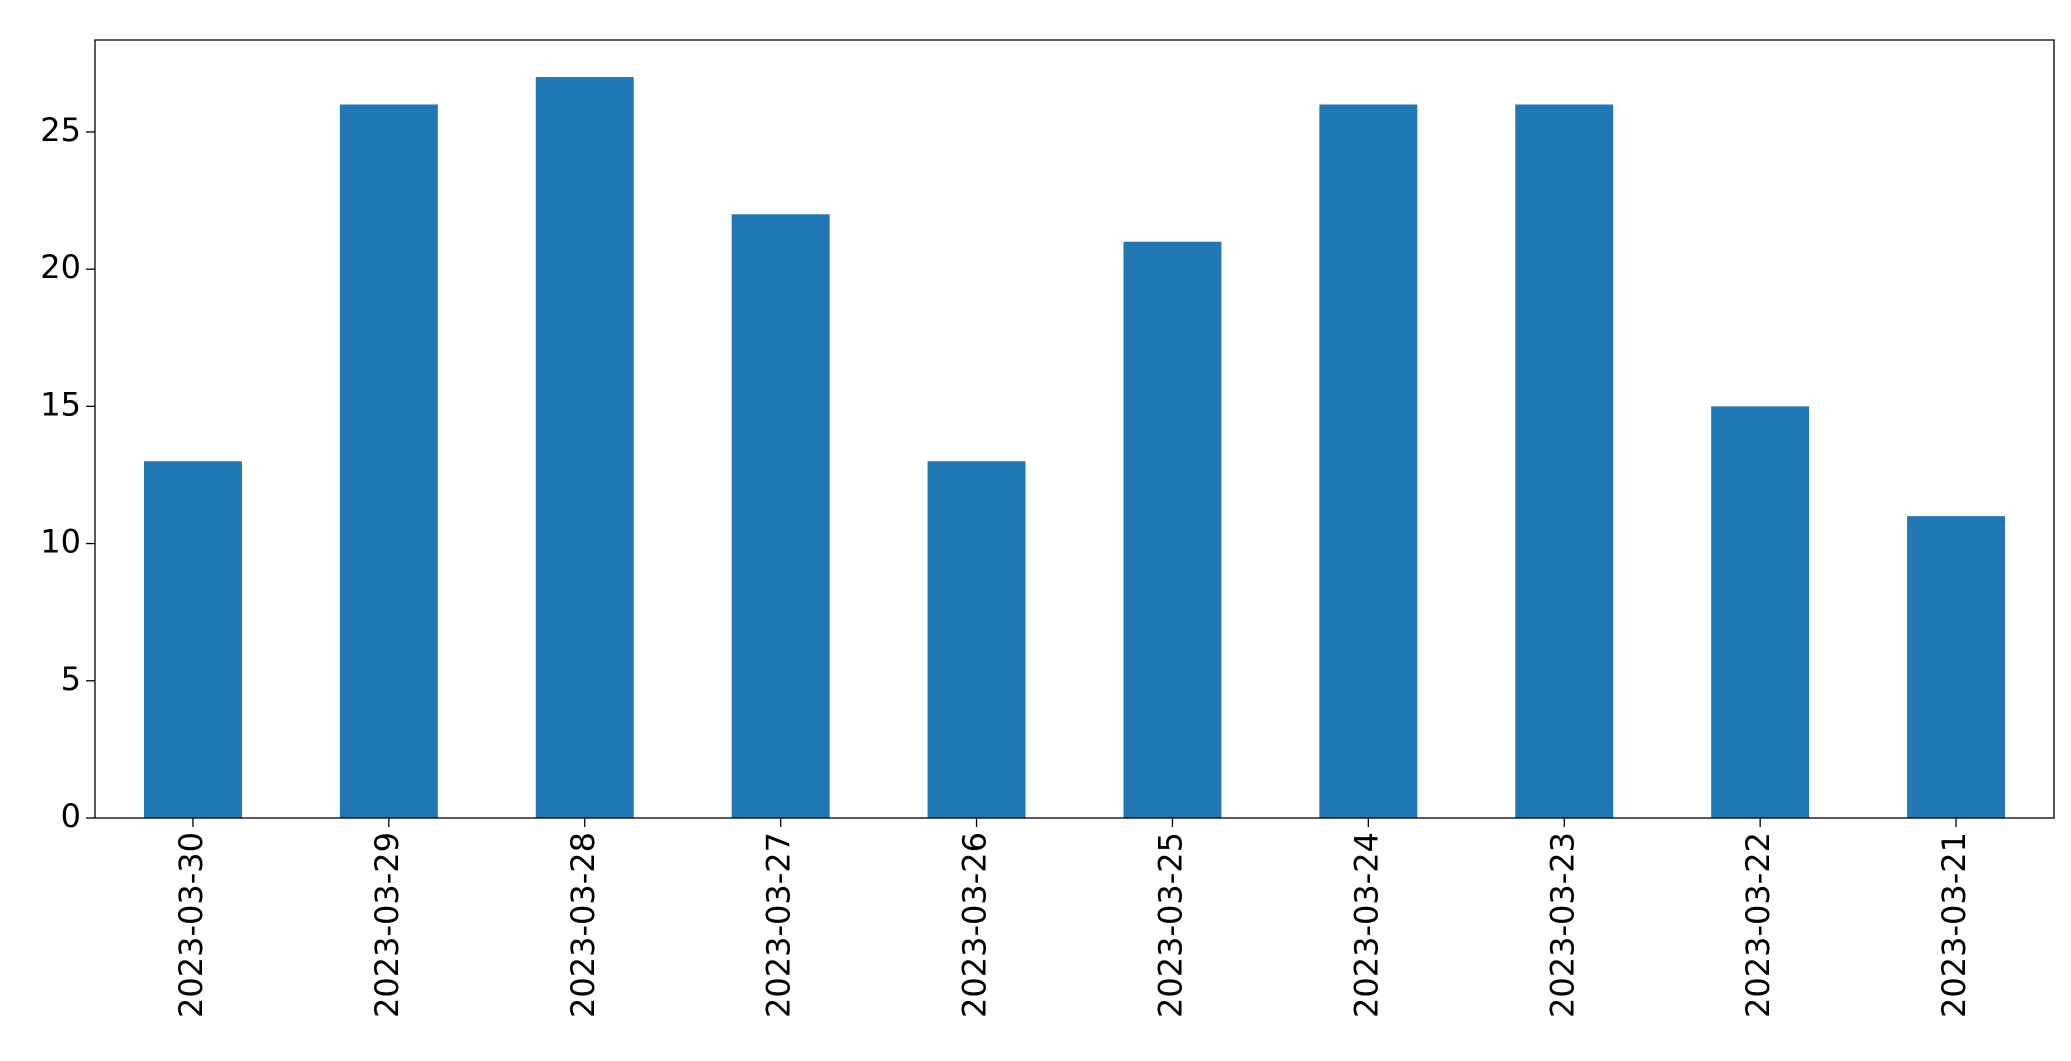 This screenshot has height=1061, width=2071. What do you see at coordinates (1366, 925) in the screenshot?
I see `x-tick-label: 2023-03-24` at bounding box center [1366, 925].